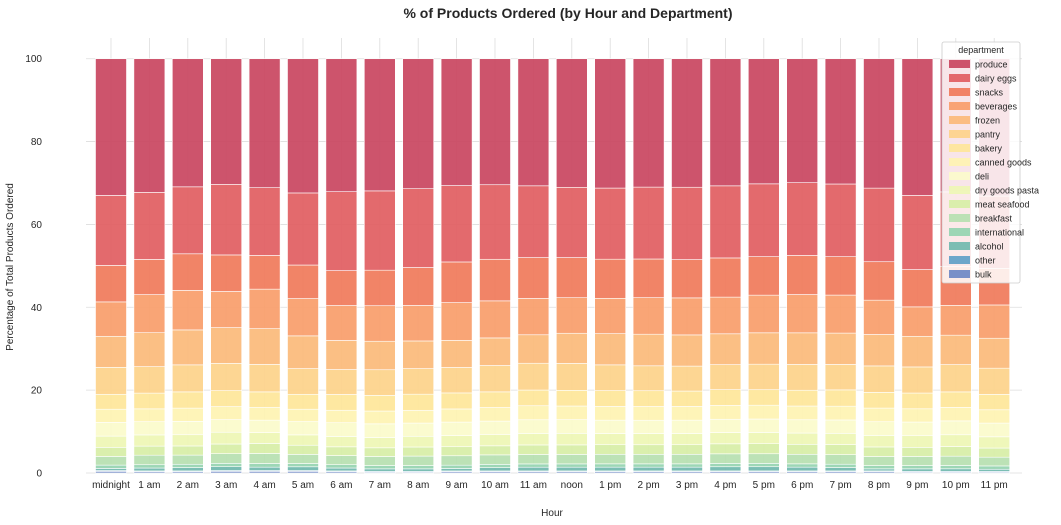 The width and height of the screenshot is (1061, 525). I want to click on legend-item: bakery, so click(976, 149).